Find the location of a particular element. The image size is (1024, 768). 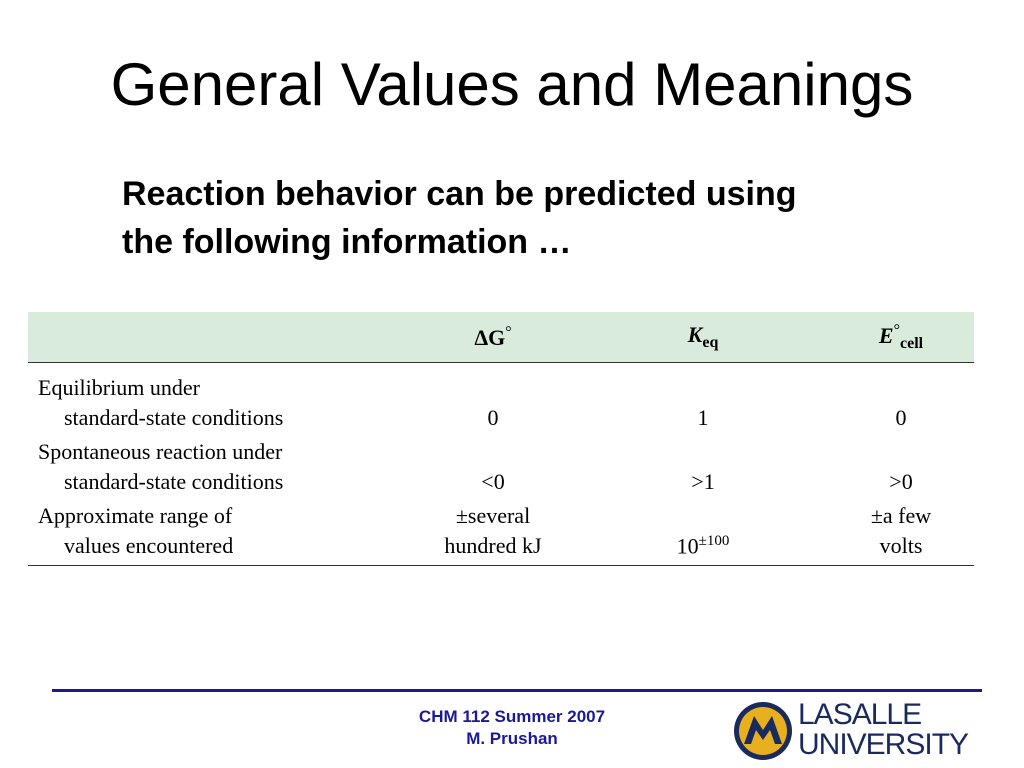

header-ecell-symbol: E is located at coordinates (886, 335).